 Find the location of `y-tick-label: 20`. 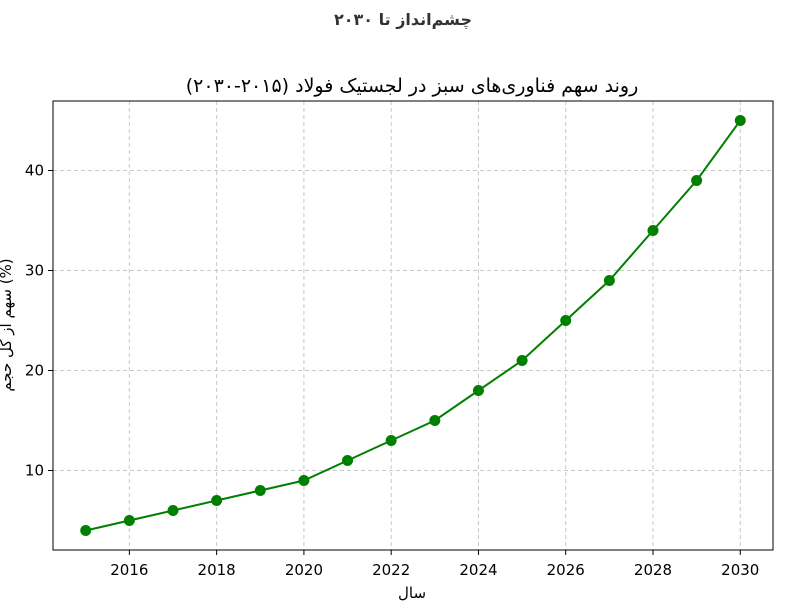

y-tick-label: 20 is located at coordinates (34, 371).